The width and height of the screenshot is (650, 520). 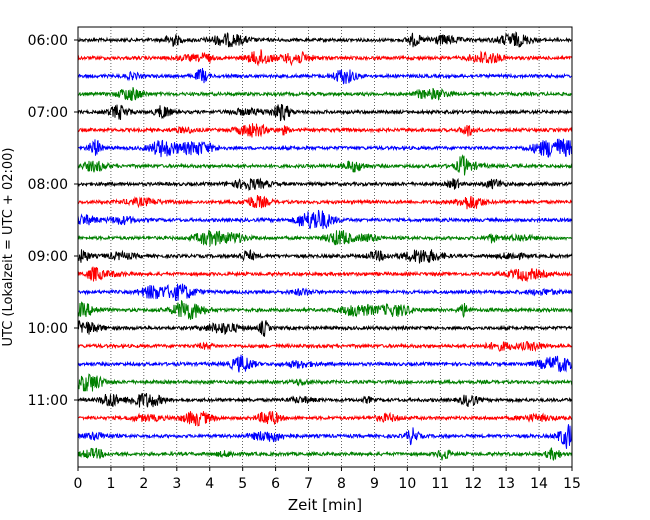 What do you see at coordinates (572, 484) in the screenshot?
I see `x-tick-label: 15` at bounding box center [572, 484].